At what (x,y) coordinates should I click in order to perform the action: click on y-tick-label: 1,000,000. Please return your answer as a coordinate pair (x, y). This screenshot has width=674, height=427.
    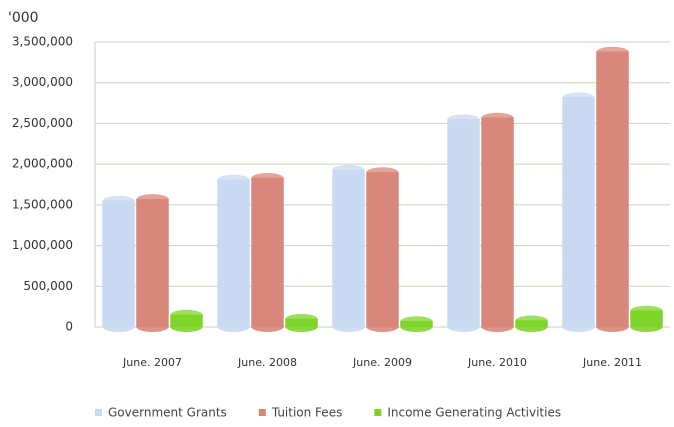
    Looking at the image, I should click on (42, 245).